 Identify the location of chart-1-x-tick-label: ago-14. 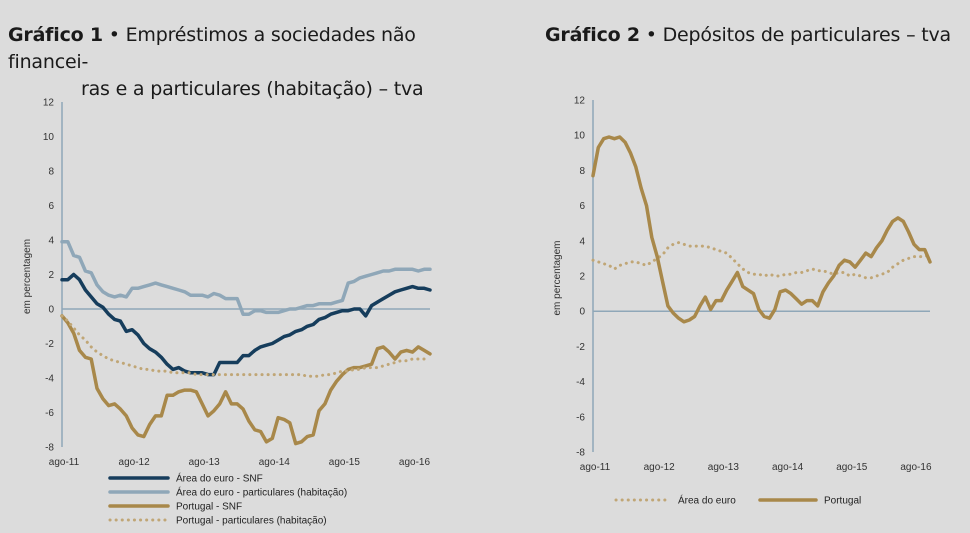
(275, 462).